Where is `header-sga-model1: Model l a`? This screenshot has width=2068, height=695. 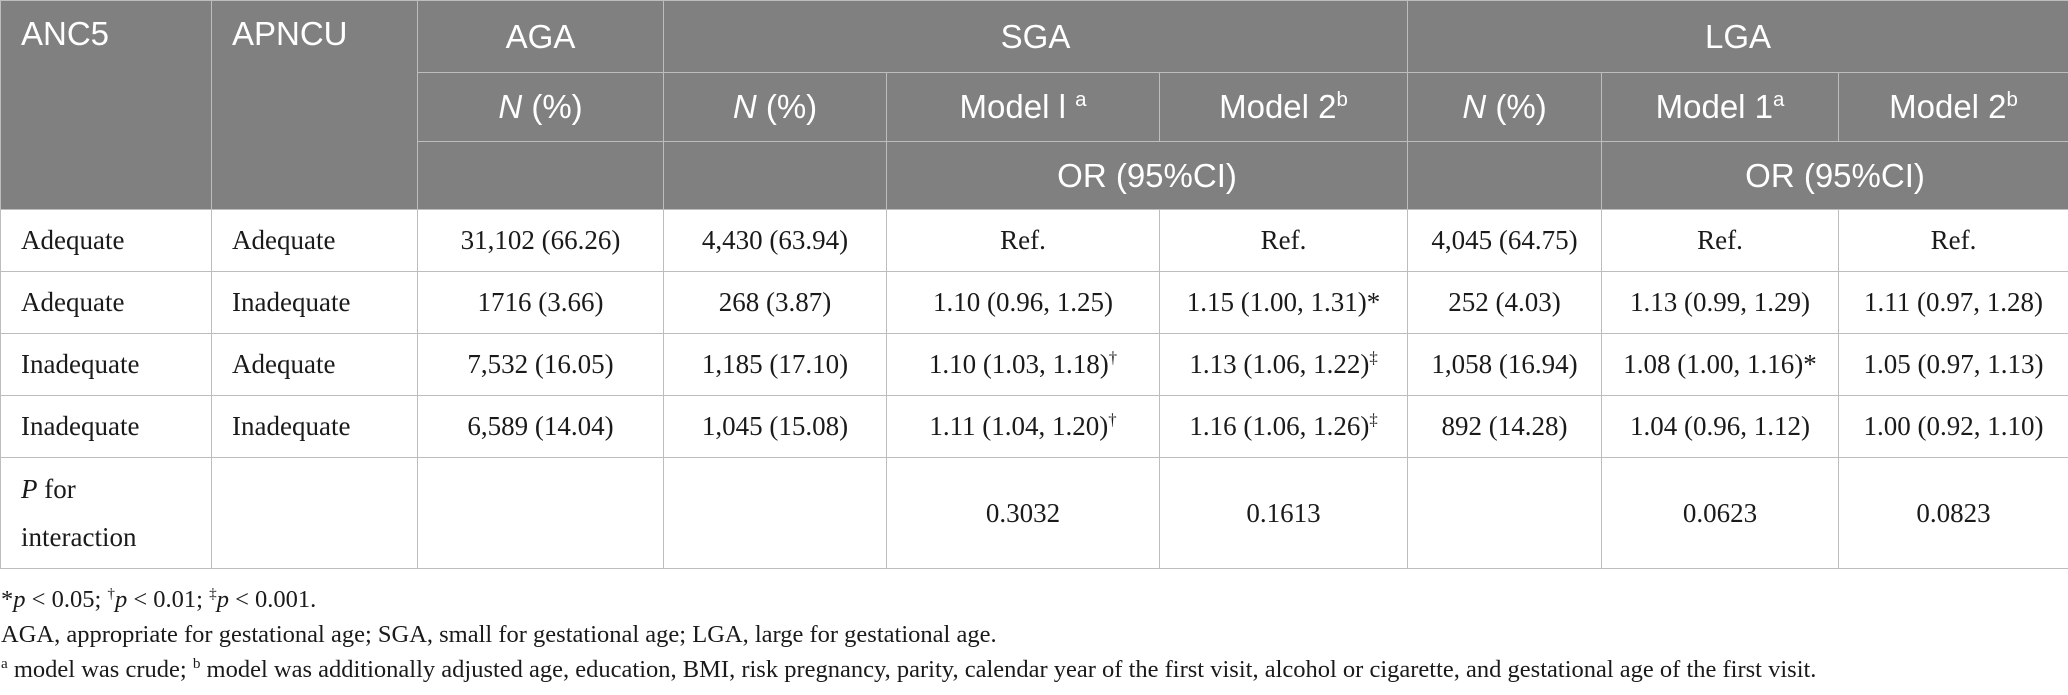
header-sga-model1: Model l a is located at coordinates (1023, 107).